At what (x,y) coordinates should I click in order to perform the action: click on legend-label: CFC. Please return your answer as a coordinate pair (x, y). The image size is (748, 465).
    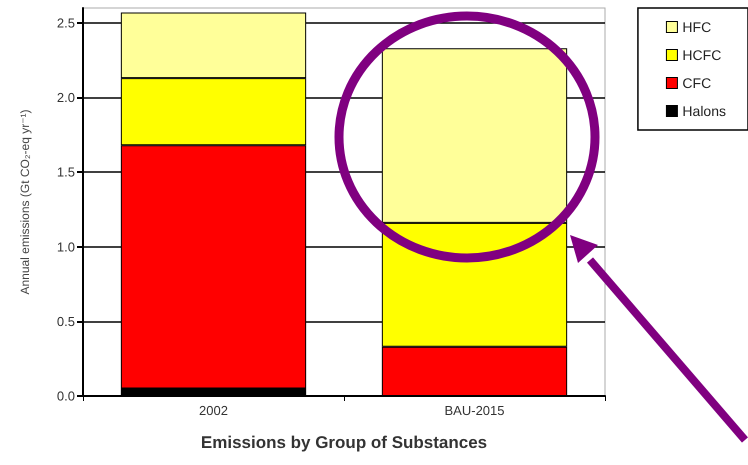
    Looking at the image, I should click on (697, 83).